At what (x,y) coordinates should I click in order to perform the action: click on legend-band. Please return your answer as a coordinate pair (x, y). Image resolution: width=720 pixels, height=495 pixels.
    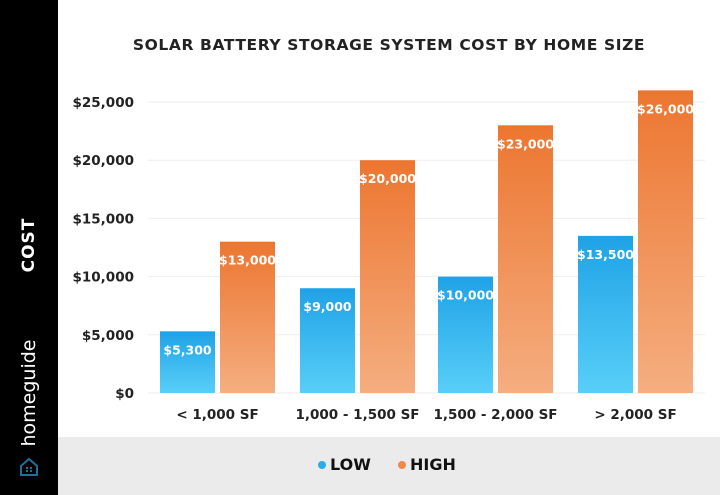
    Looking at the image, I should click on (389, 466).